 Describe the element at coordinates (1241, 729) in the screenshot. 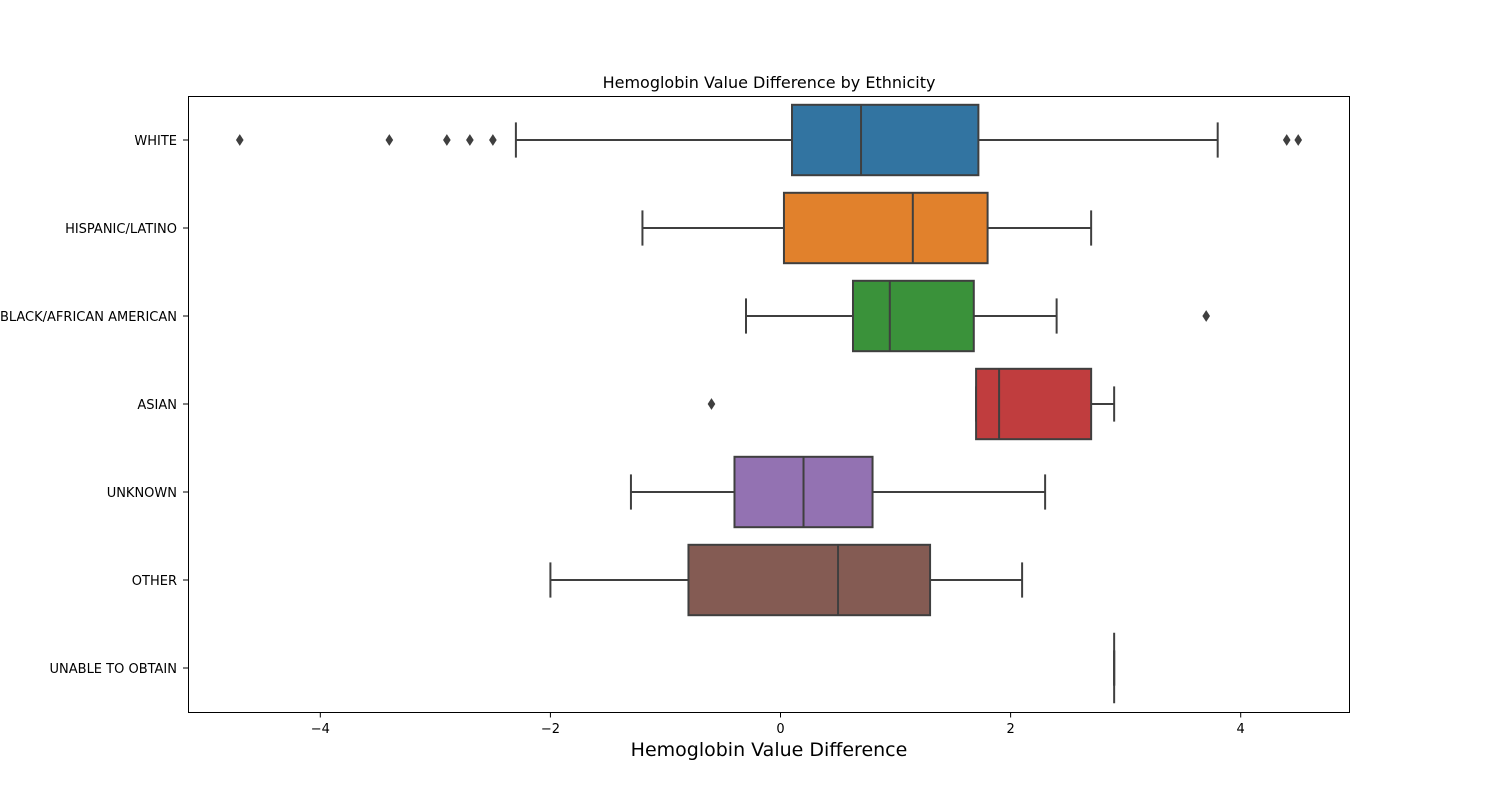

I see `x-tick-label: 4` at that location.